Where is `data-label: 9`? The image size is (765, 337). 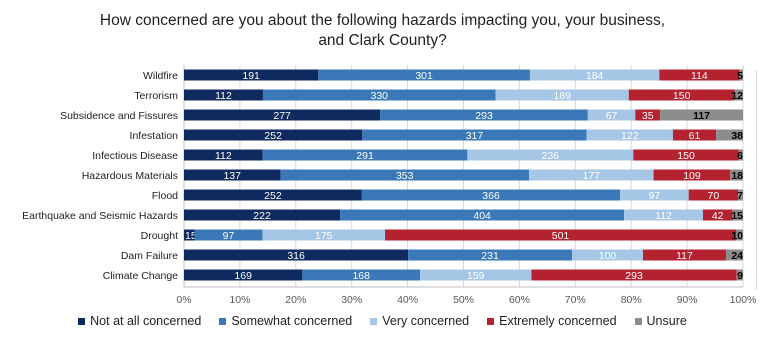
data-label: 9 is located at coordinates (740, 276).